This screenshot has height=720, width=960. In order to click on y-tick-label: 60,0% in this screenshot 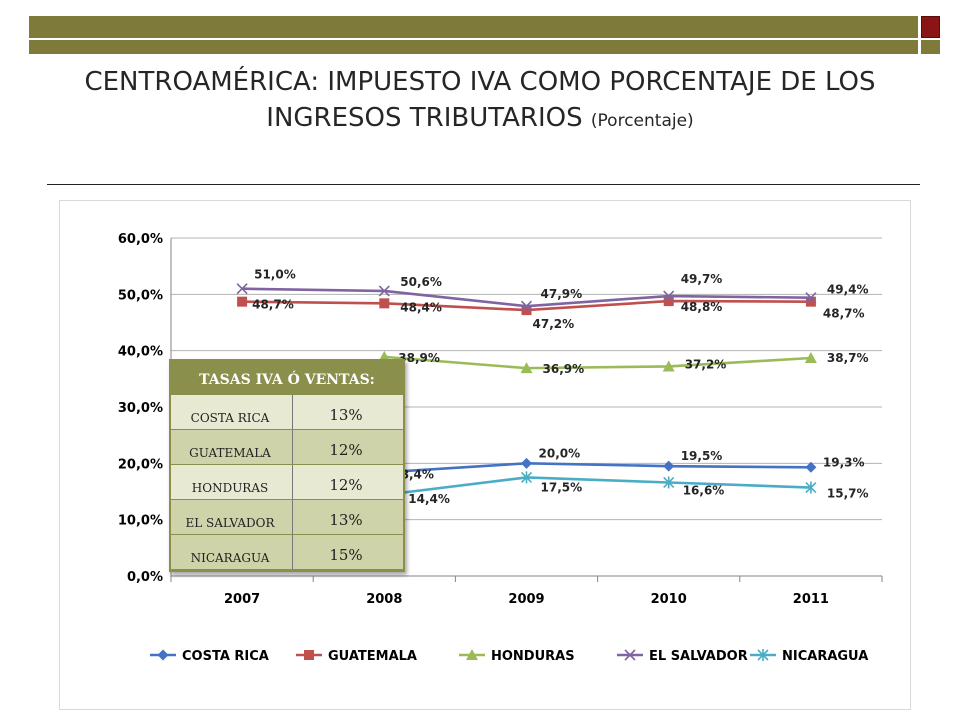, I will do `click(140, 239)`.